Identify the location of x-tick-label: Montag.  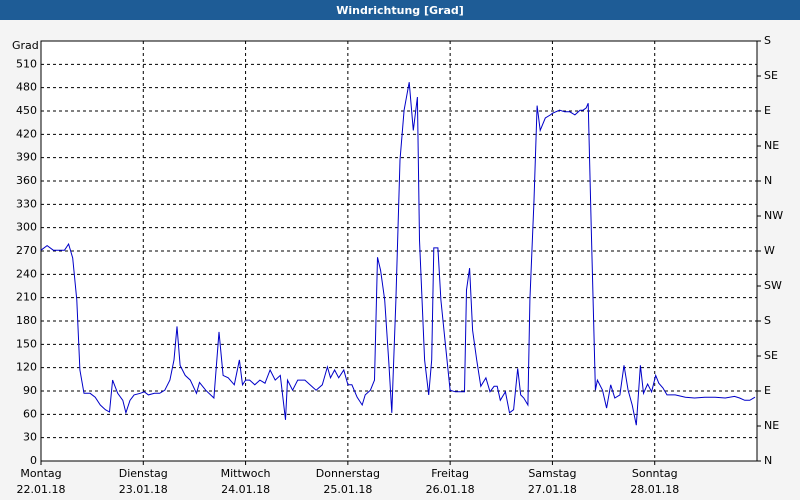
(40, 473).